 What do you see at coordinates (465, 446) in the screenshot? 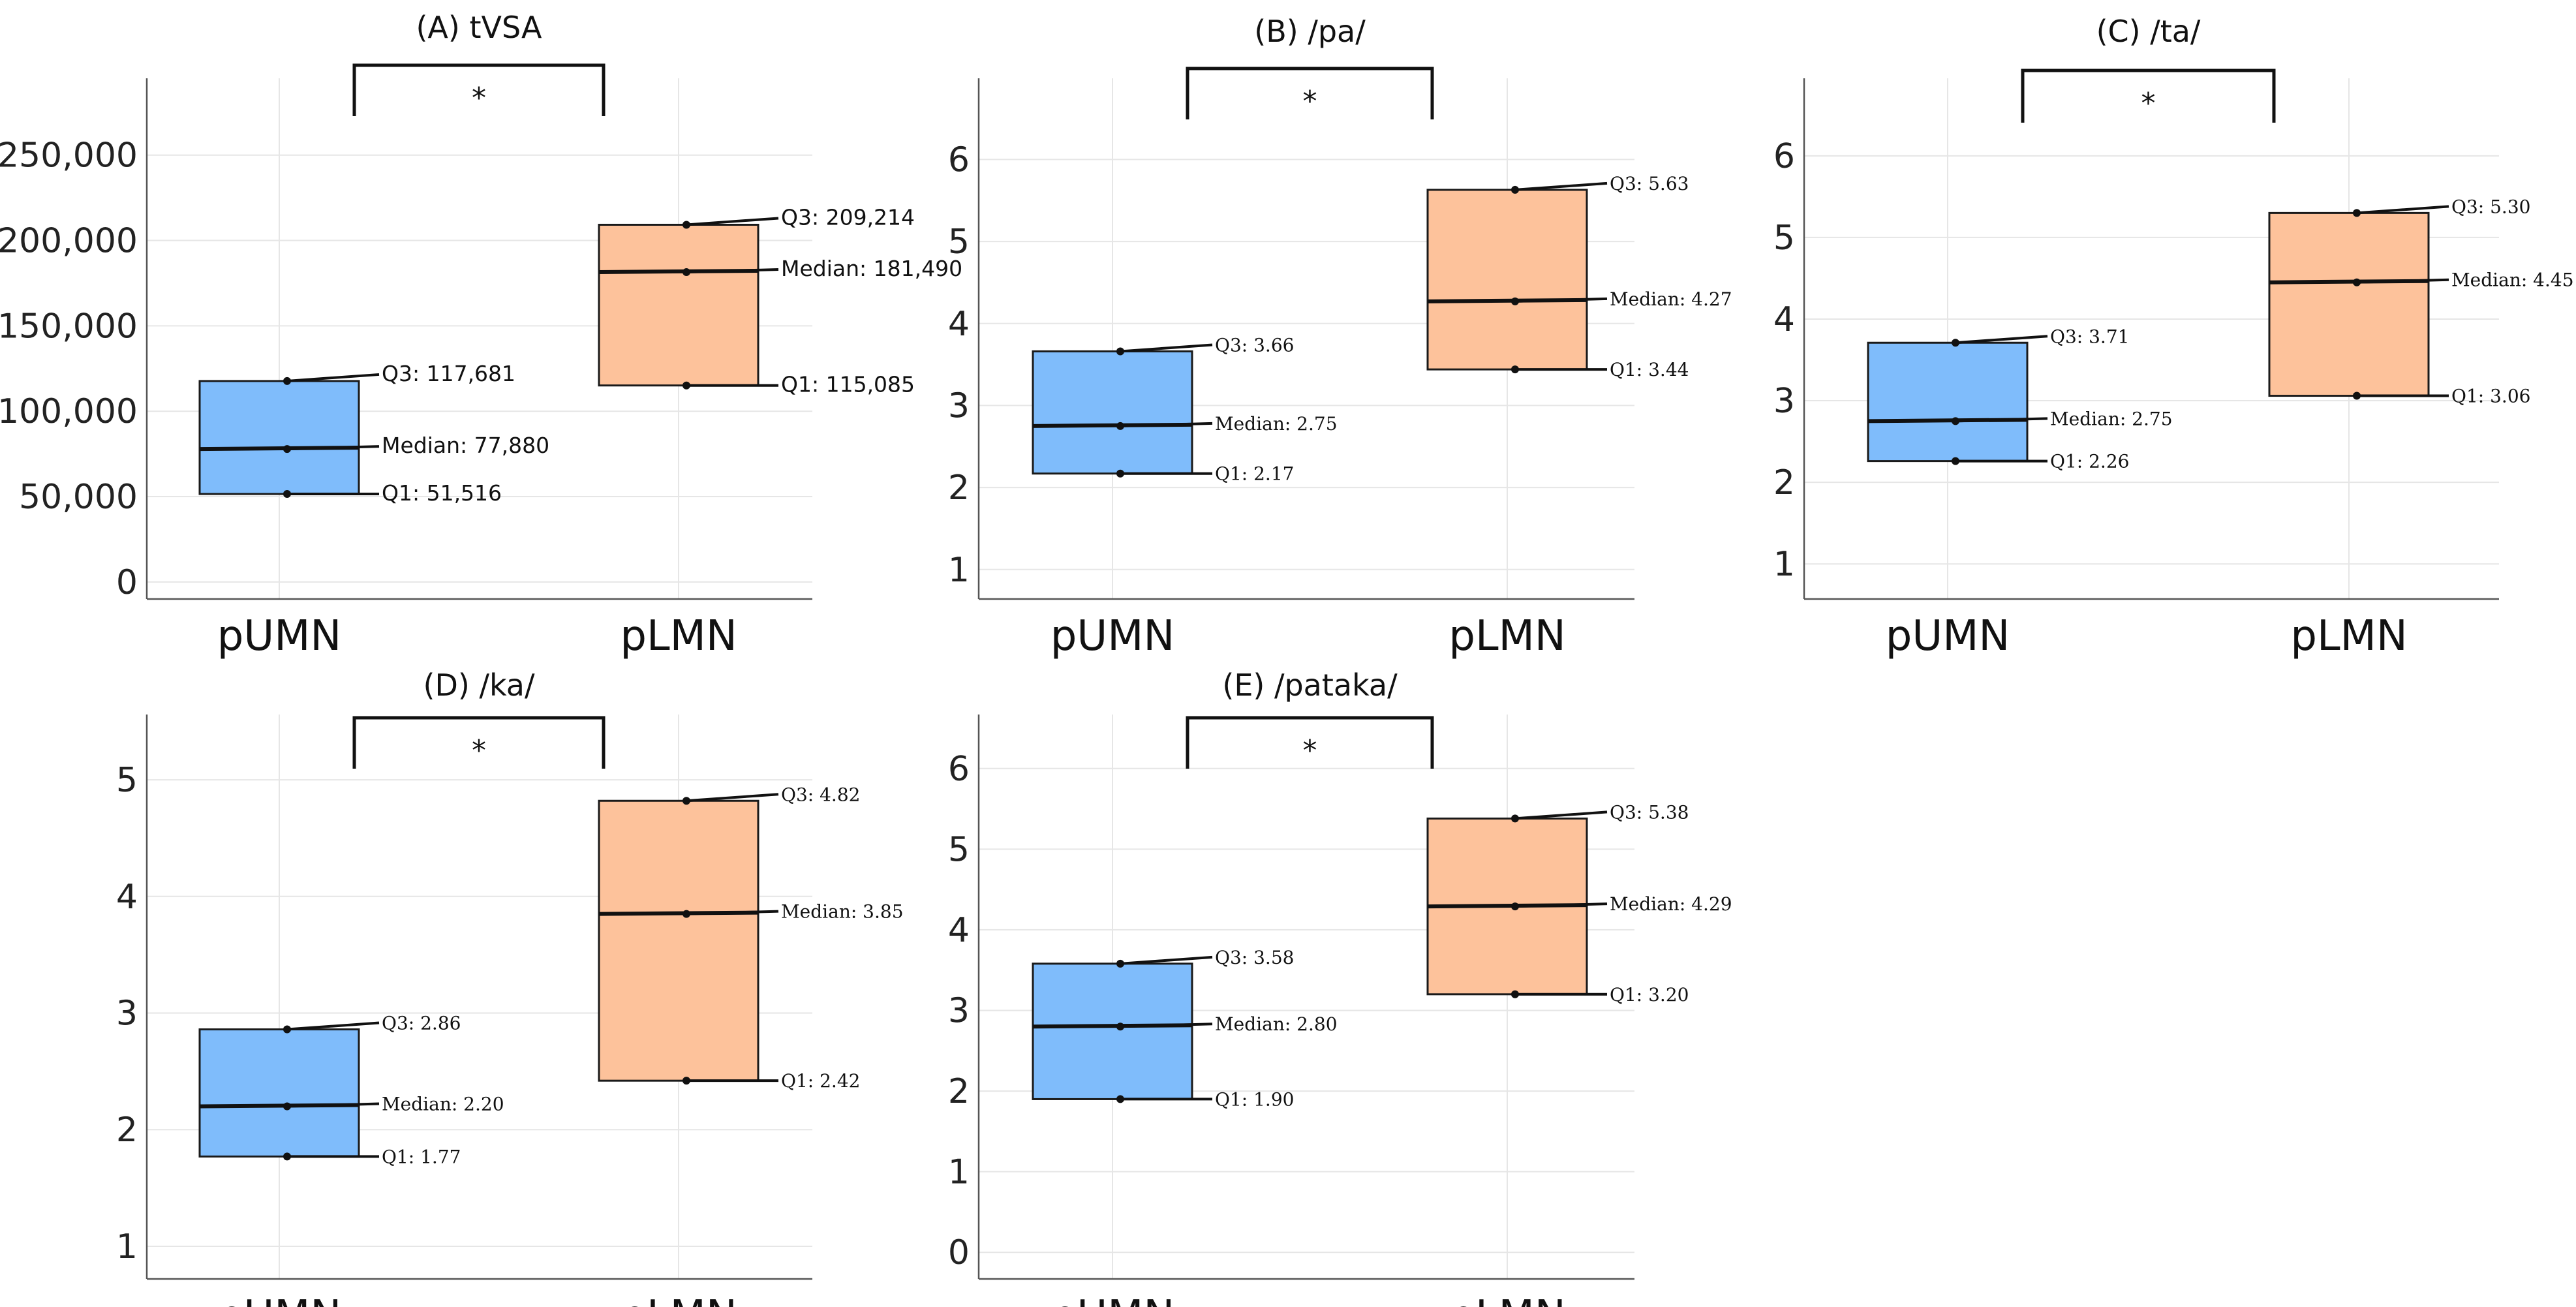
I see `annotation-label: Median: 77,880` at bounding box center [465, 446].